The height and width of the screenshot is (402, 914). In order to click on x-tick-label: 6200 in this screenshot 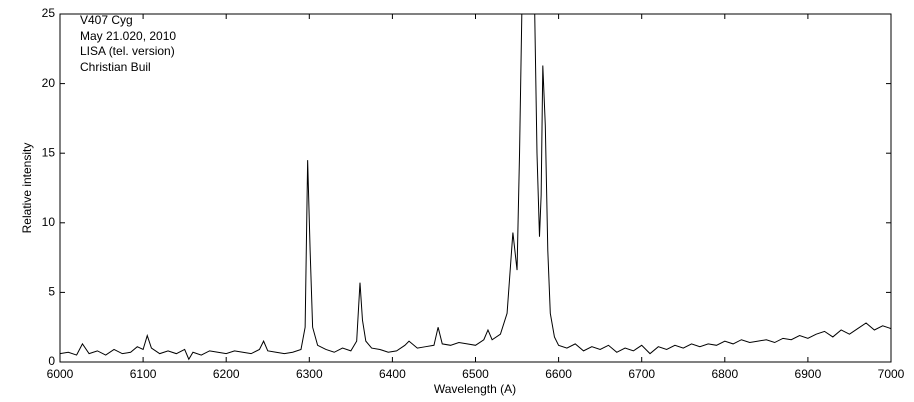, I will do `click(226, 374)`.